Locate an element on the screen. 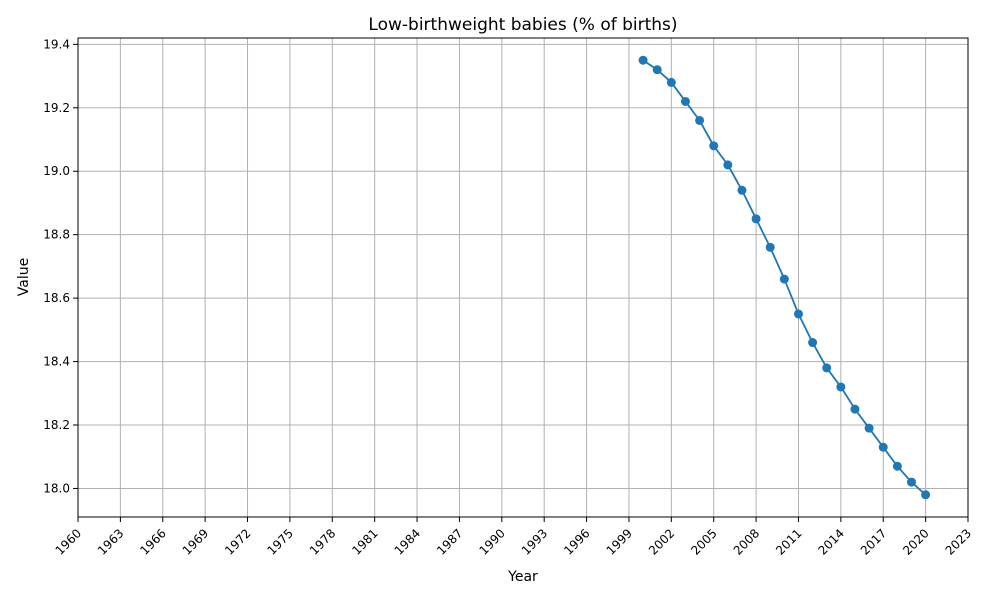 The width and height of the screenshot is (1000, 600). y-tick-label: 19.2 is located at coordinates (56, 108).